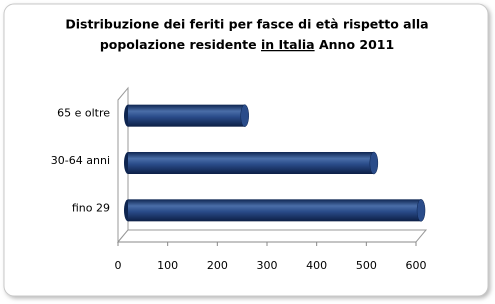 The height and width of the screenshot is (304, 495). I want to click on title-part: popolazione residente, so click(178, 44).